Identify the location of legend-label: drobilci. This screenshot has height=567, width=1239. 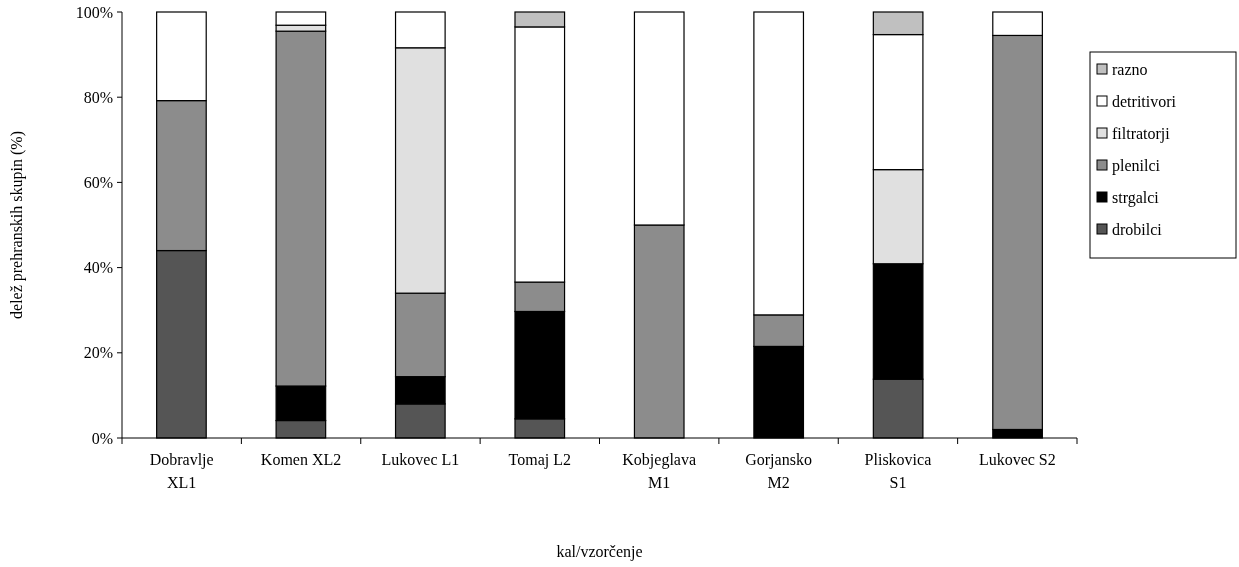
(1137, 229).